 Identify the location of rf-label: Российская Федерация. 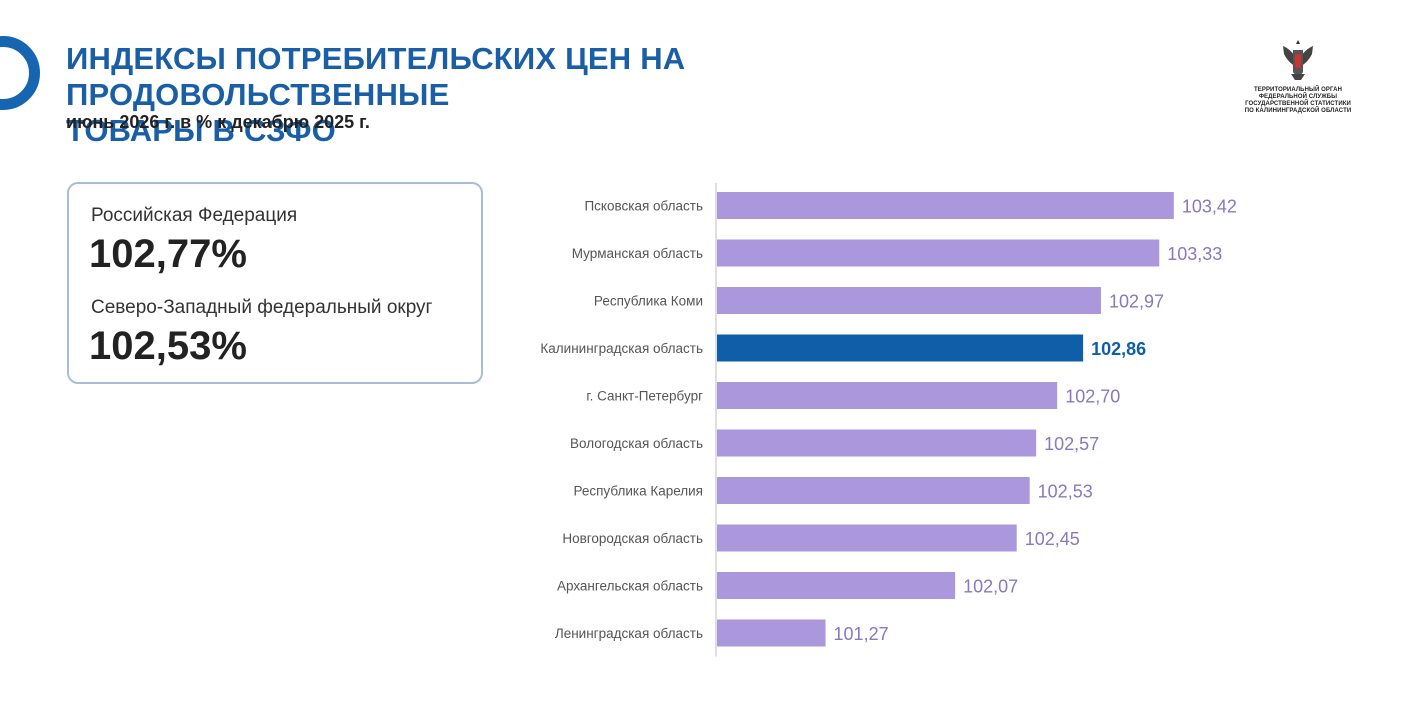
(194, 215).